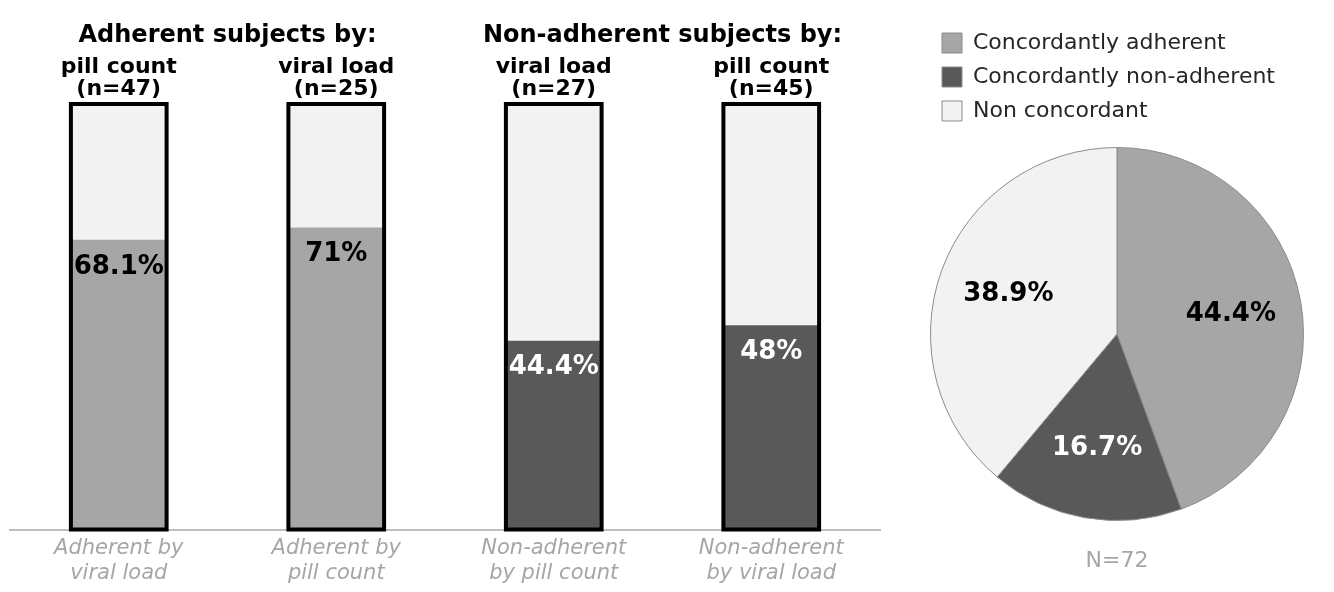  I want to click on x-tick-label: Adherent by pill count, so click(335, 559).